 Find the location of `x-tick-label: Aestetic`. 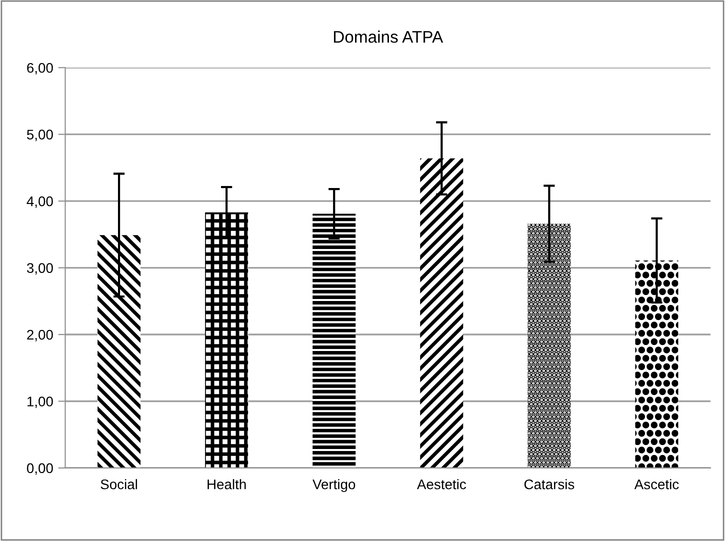

x-tick-label: Aestetic is located at coordinates (441, 484).